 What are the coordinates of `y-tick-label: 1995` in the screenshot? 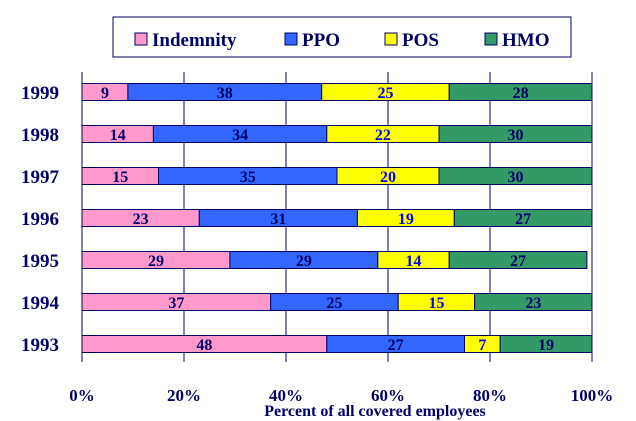 It's located at (40, 261).